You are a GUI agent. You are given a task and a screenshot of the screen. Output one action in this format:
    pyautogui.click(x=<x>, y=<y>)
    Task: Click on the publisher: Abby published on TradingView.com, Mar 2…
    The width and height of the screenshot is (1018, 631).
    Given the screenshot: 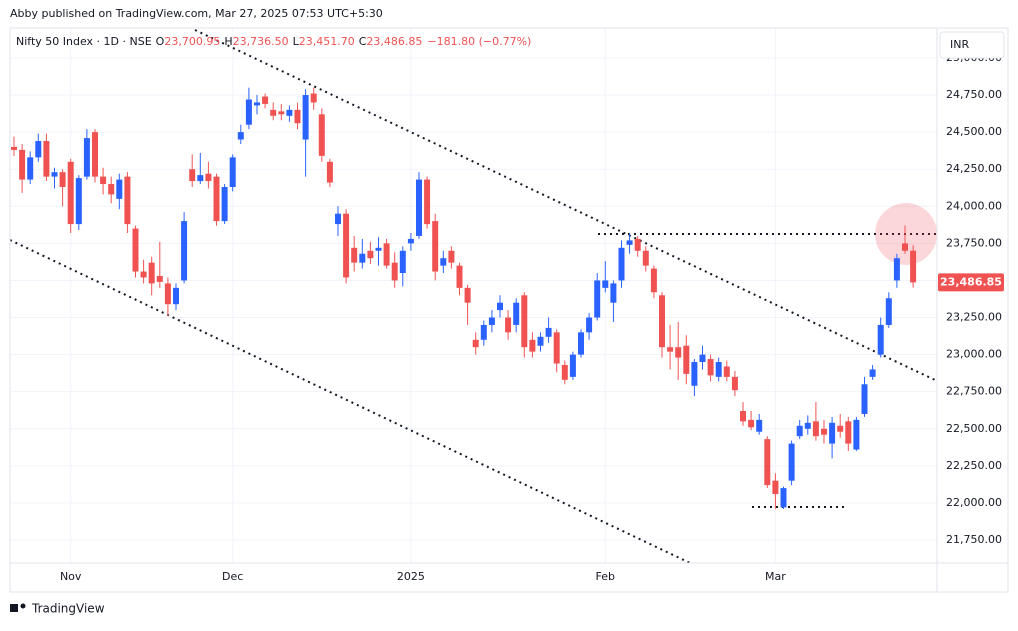 What is the action you would take?
    pyautogui.click(x=196, y=13)
    